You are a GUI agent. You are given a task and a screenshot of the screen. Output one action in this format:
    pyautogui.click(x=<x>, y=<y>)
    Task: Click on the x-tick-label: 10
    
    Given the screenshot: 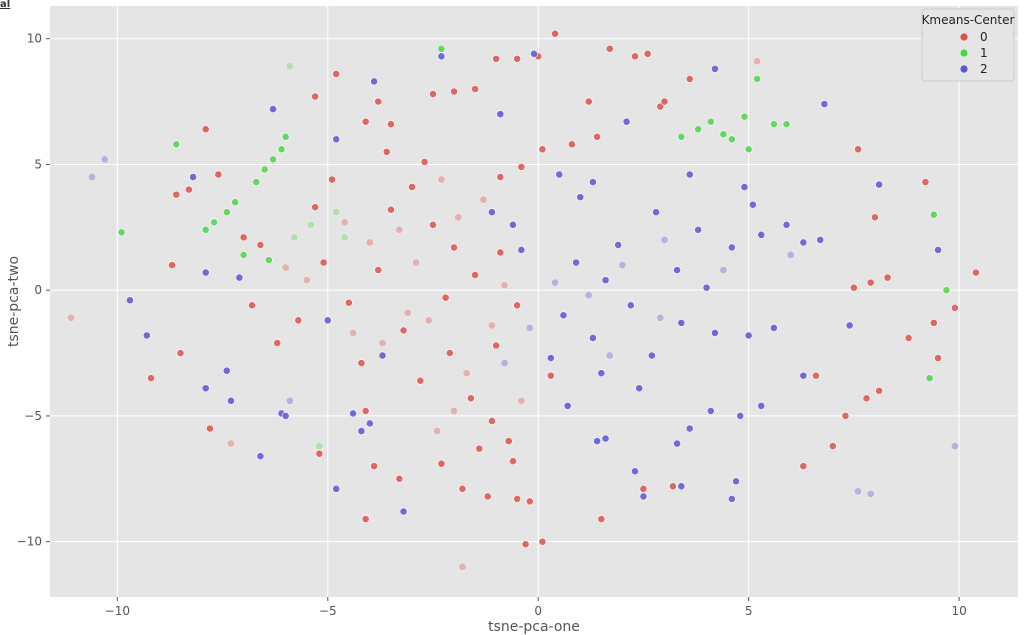 What is the action you would take?
    pyautogui.click(x=958, y=611)
    